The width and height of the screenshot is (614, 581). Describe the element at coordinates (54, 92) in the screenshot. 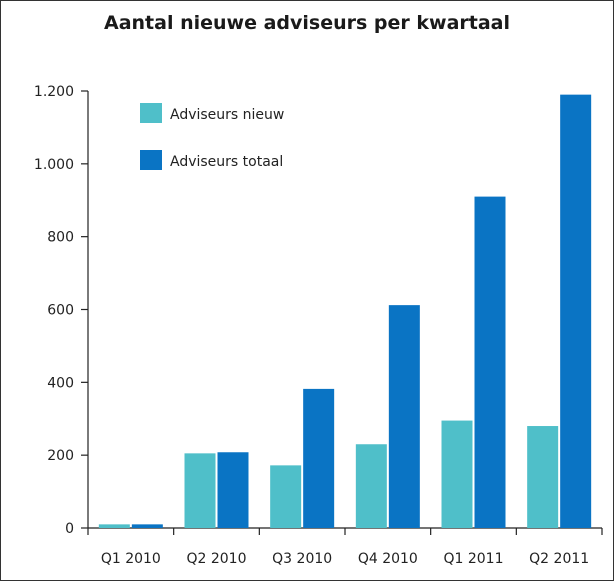

I see `y-tick-label: 1.200` at that location.